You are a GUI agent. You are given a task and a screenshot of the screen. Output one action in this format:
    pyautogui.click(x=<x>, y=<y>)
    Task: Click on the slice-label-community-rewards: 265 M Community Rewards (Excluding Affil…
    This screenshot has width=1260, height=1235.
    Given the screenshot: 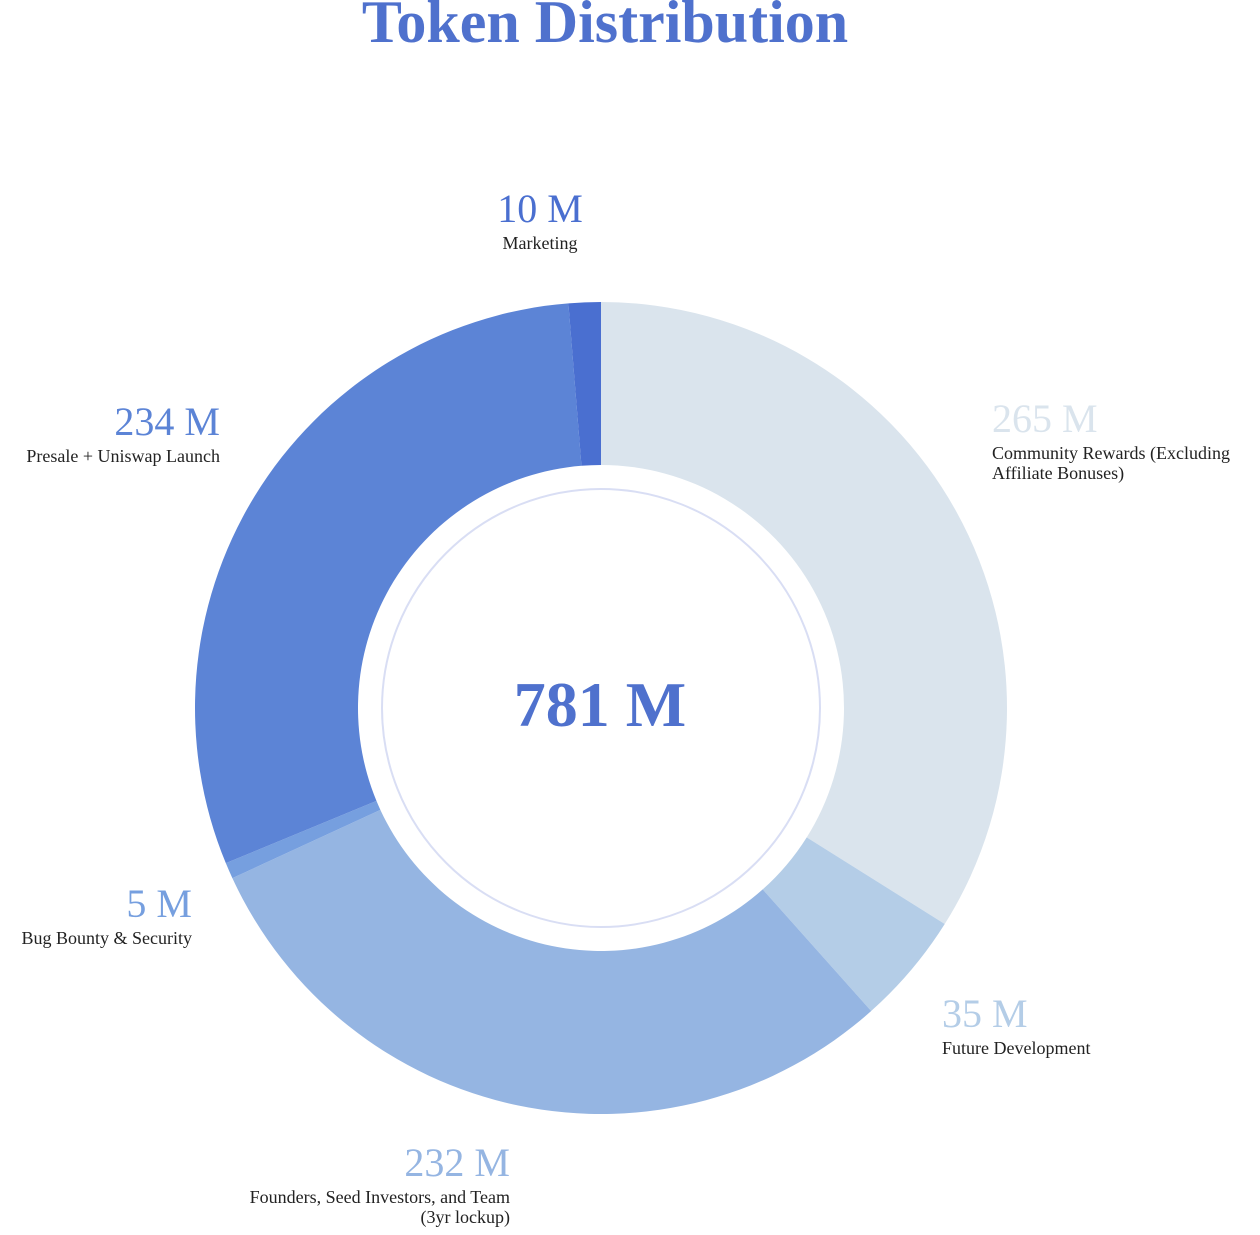 What is the action you would take?
    pyautogui.click(x=1111, y=440)
    